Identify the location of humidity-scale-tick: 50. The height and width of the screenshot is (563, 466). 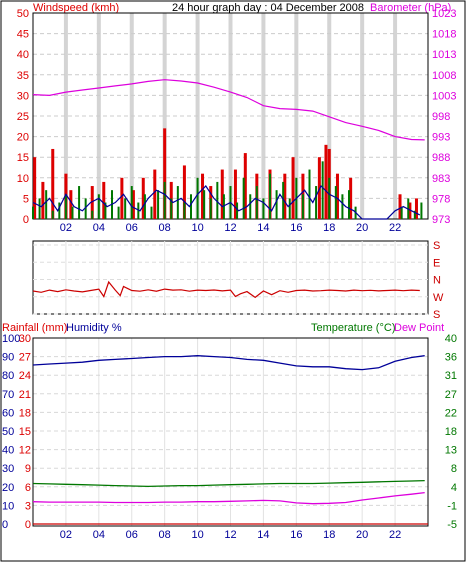
(8, 432).